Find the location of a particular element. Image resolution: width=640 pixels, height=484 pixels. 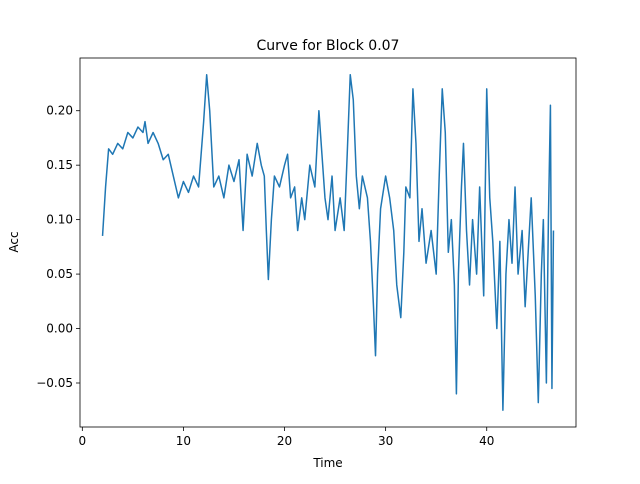

x-tick-label: 30 is located at coordinates (385, 441).